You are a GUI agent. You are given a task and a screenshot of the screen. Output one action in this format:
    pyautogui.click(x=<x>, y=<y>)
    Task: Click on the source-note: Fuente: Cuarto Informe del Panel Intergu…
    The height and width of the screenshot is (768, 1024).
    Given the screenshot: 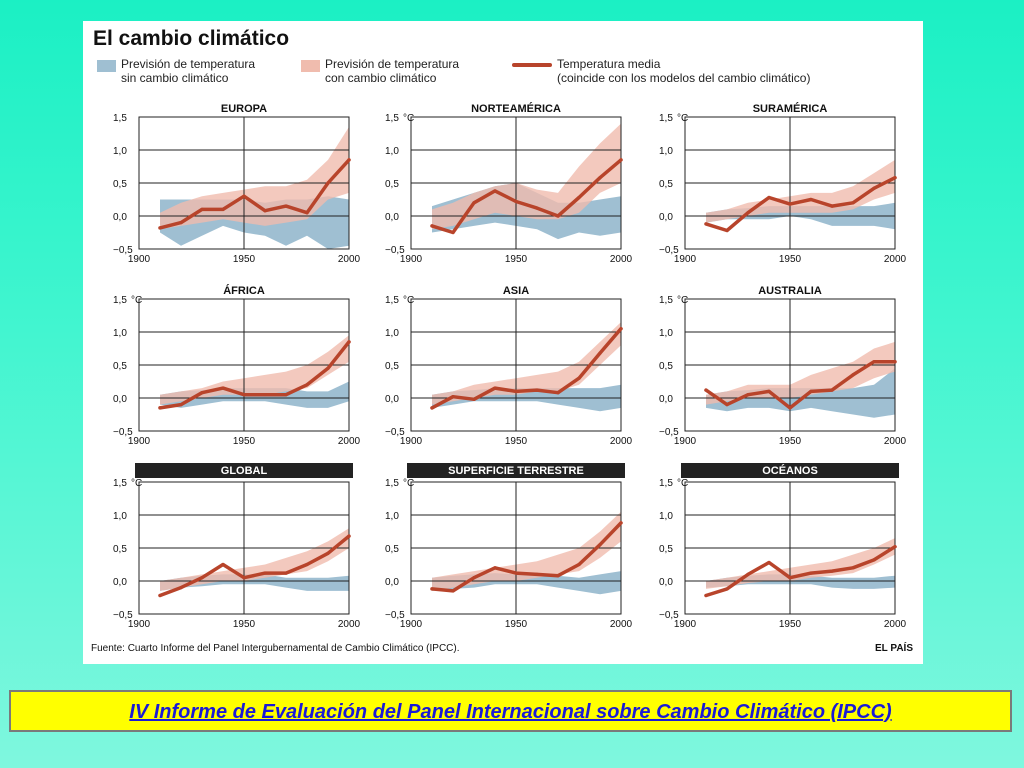 What is the action you would take?
    pyautogui.click(x=275, y=648)
    